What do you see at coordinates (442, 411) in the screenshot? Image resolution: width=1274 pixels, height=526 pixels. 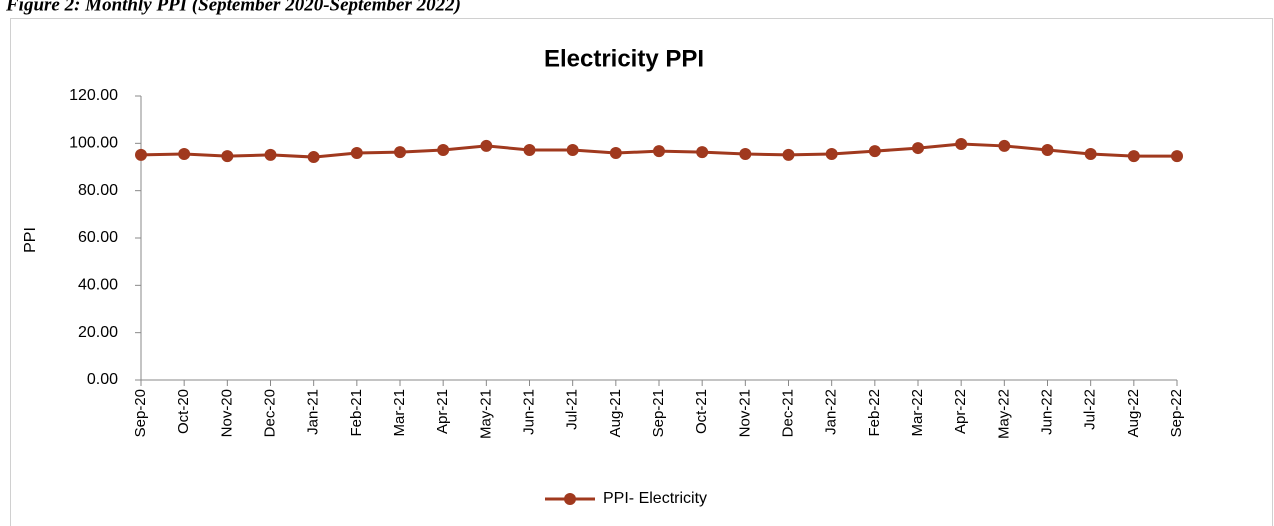 I see `x-tick-label: Apr-21` at bounding box center [442, 411].